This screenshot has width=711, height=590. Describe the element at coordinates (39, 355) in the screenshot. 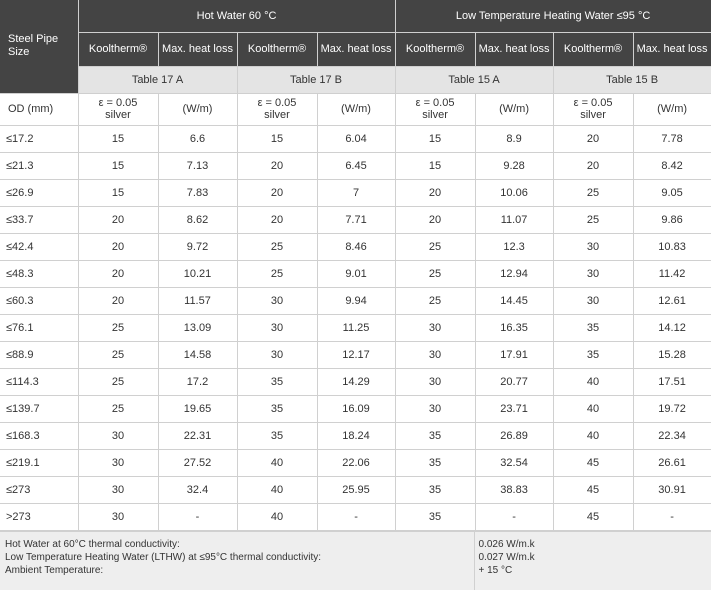

I see `pipe-size-cell: ≤88.9` at that location.